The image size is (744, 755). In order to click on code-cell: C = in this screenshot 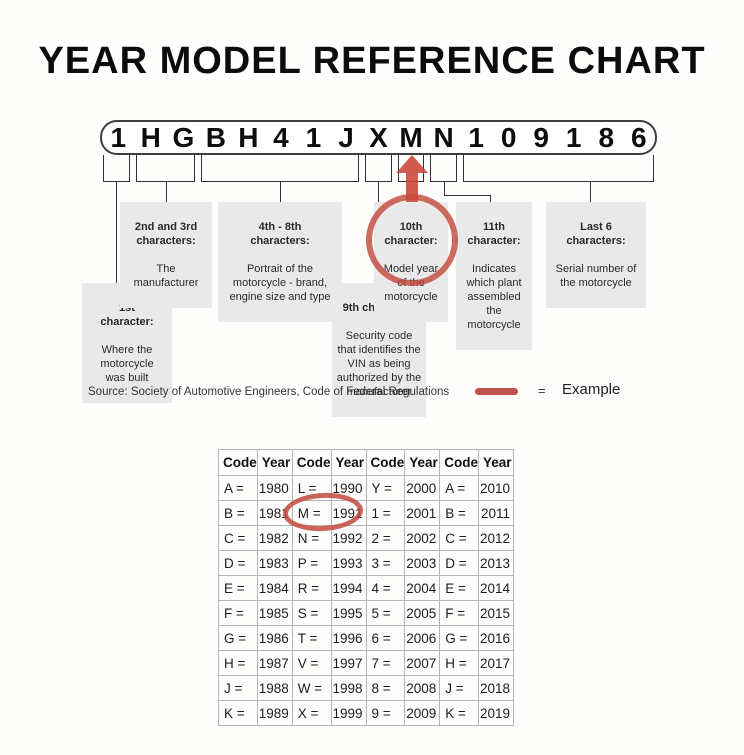, I will do `click(238, 538)`.